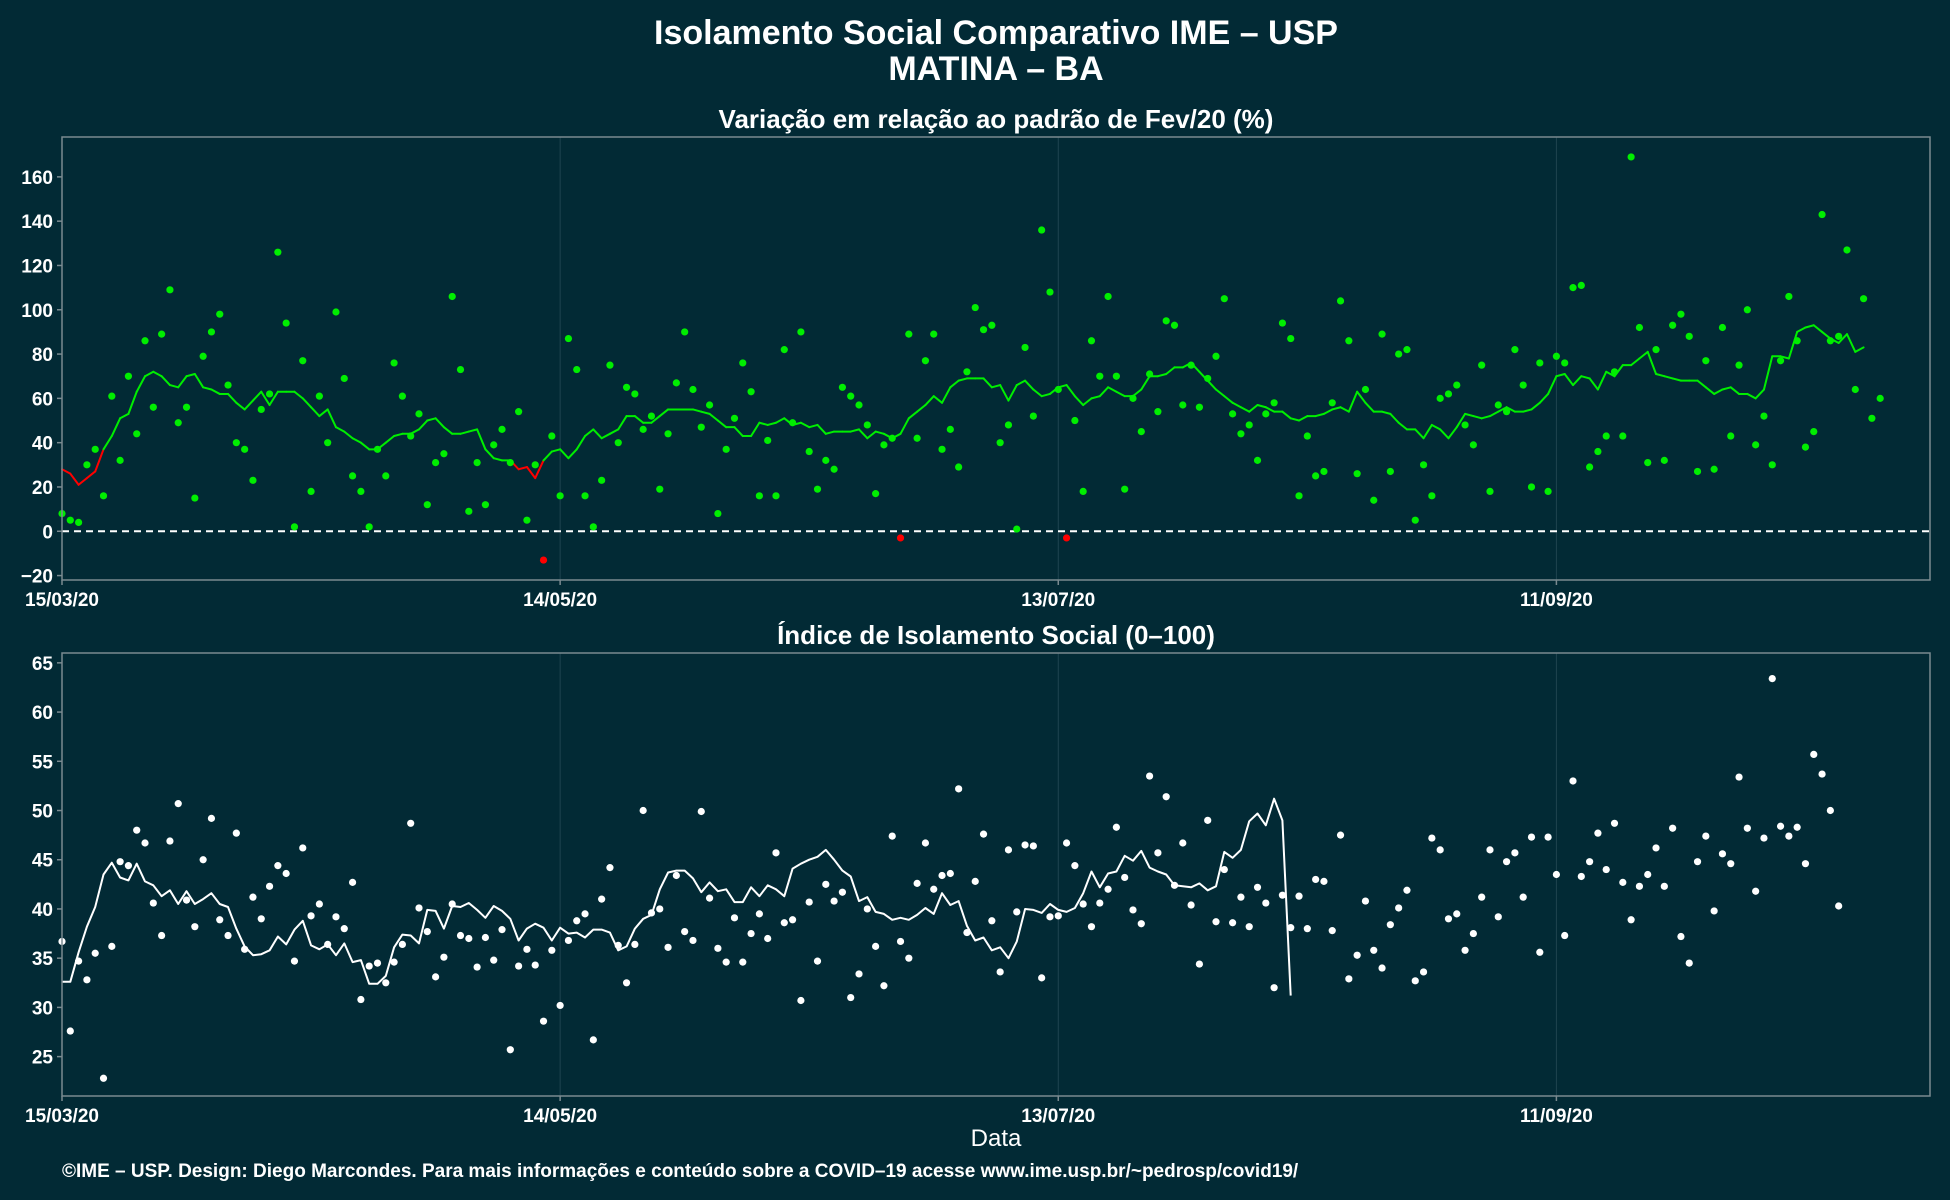 This screenshot has width=1950, height=1200. I want to click on y-tick-label: 20, so click(42, 488).